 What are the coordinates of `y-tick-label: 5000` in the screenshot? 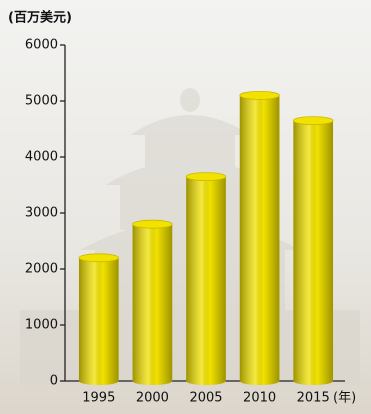 It's located at (41, 101).